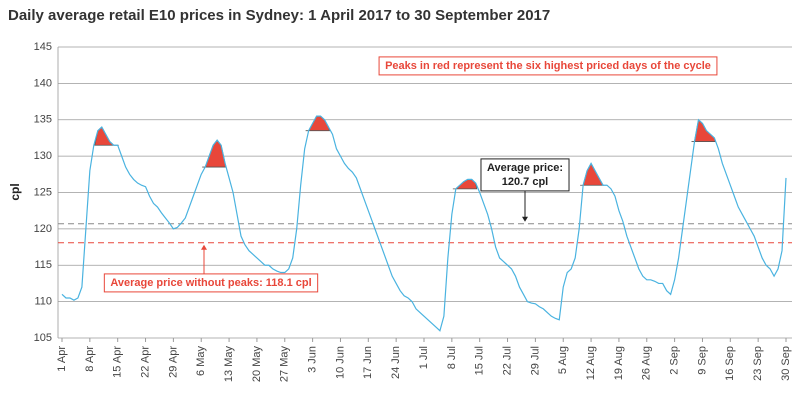 Image resolution: width=810 pixels, height=404 pixels. Describe the element at coordinates (173, 362) in the screenshot. I see `x-tick-label: 29 Apr` at that location.